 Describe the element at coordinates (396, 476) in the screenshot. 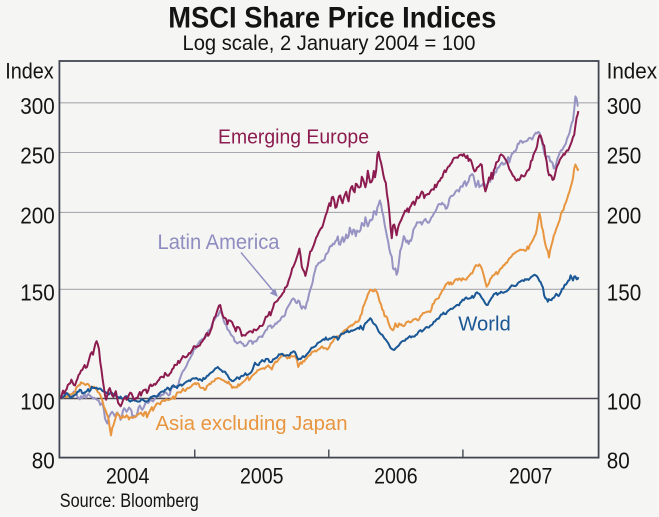

I see `svg-text: 2006` at that location.